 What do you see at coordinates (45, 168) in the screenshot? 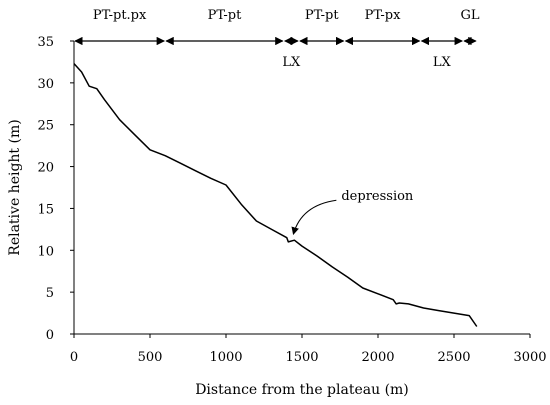
I see `y-tick-label: 20` at bounding box center [45, 168].